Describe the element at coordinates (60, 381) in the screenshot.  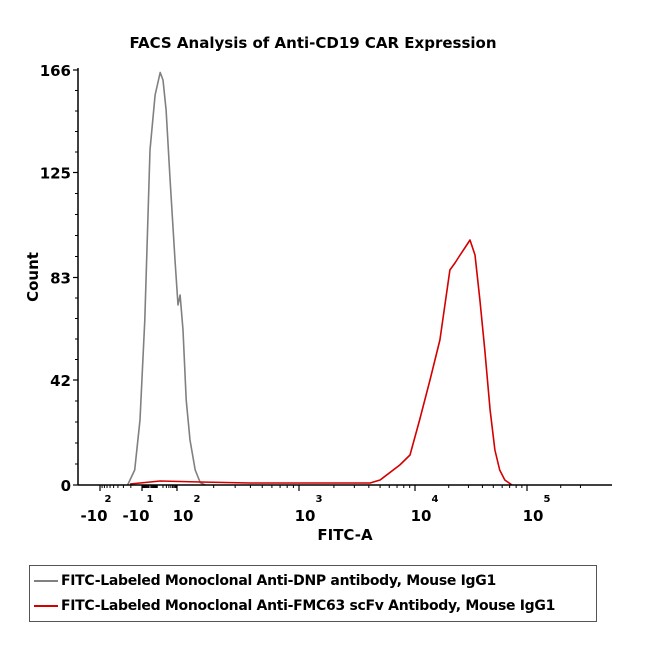
I see `y-tick-label: 42` at that location.